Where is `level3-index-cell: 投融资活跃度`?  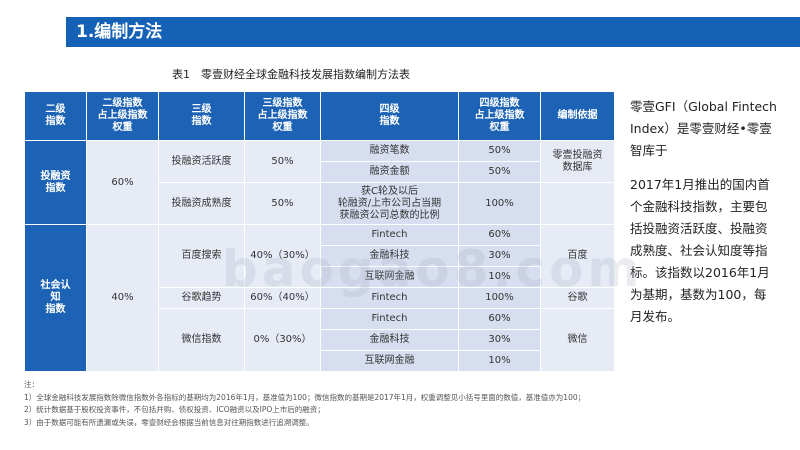
level3-index-cell: 投融资活跃度 is located at coordinates (201, 161).